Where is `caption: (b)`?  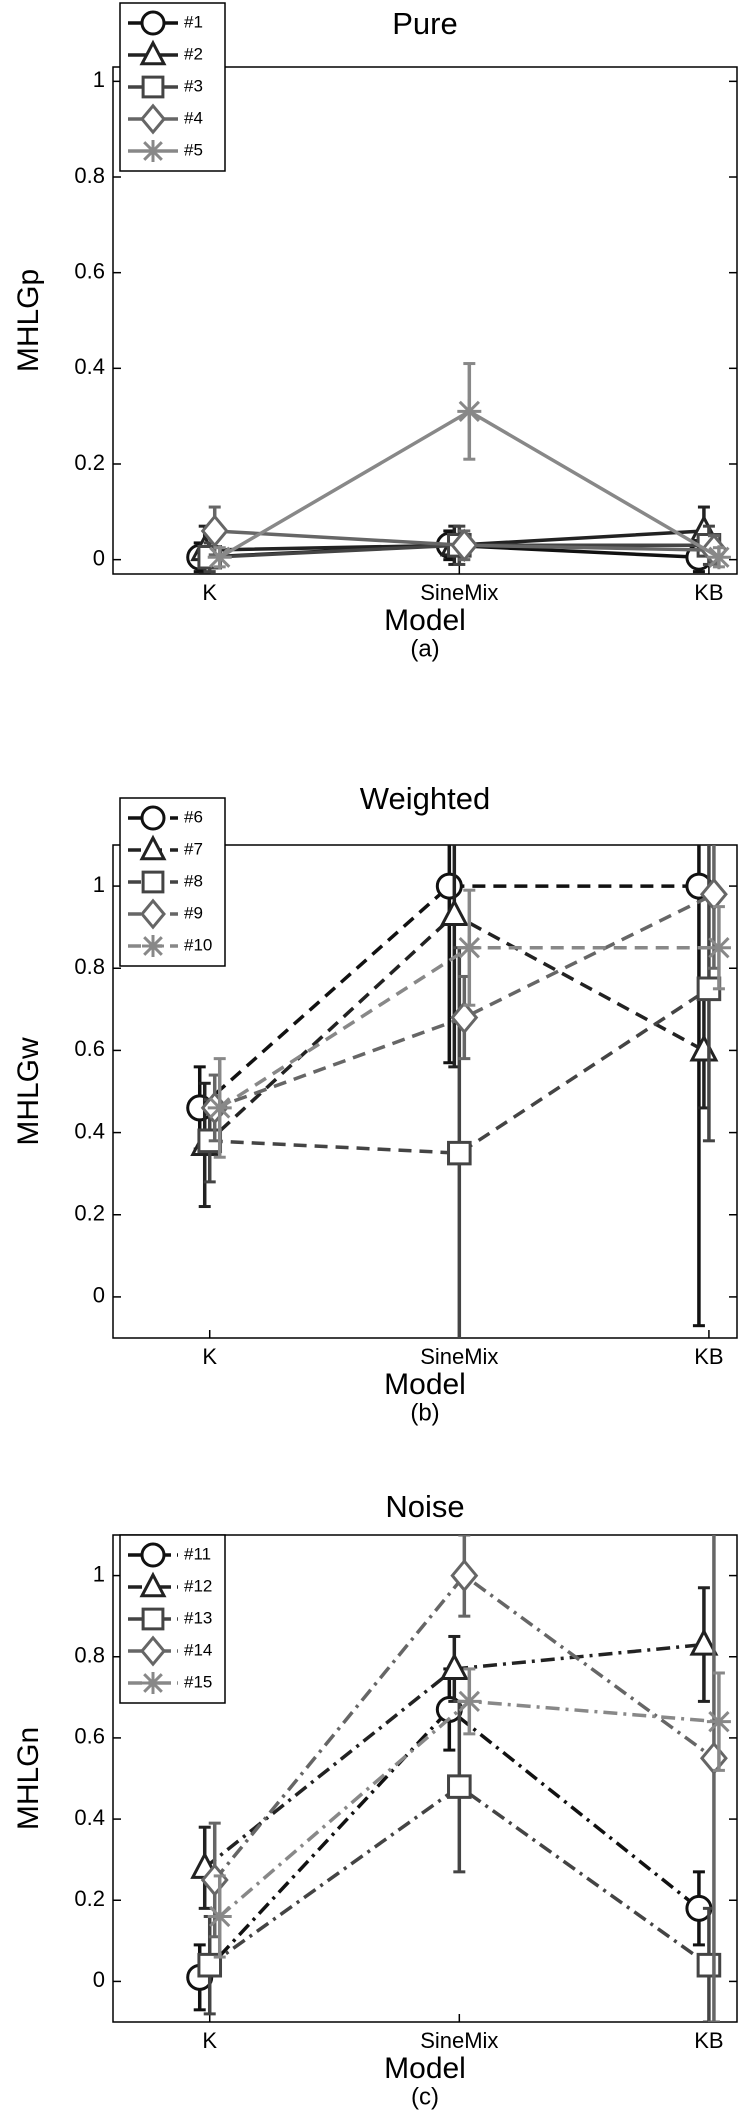
caption: (b) is located at coordinates (424, 1412).